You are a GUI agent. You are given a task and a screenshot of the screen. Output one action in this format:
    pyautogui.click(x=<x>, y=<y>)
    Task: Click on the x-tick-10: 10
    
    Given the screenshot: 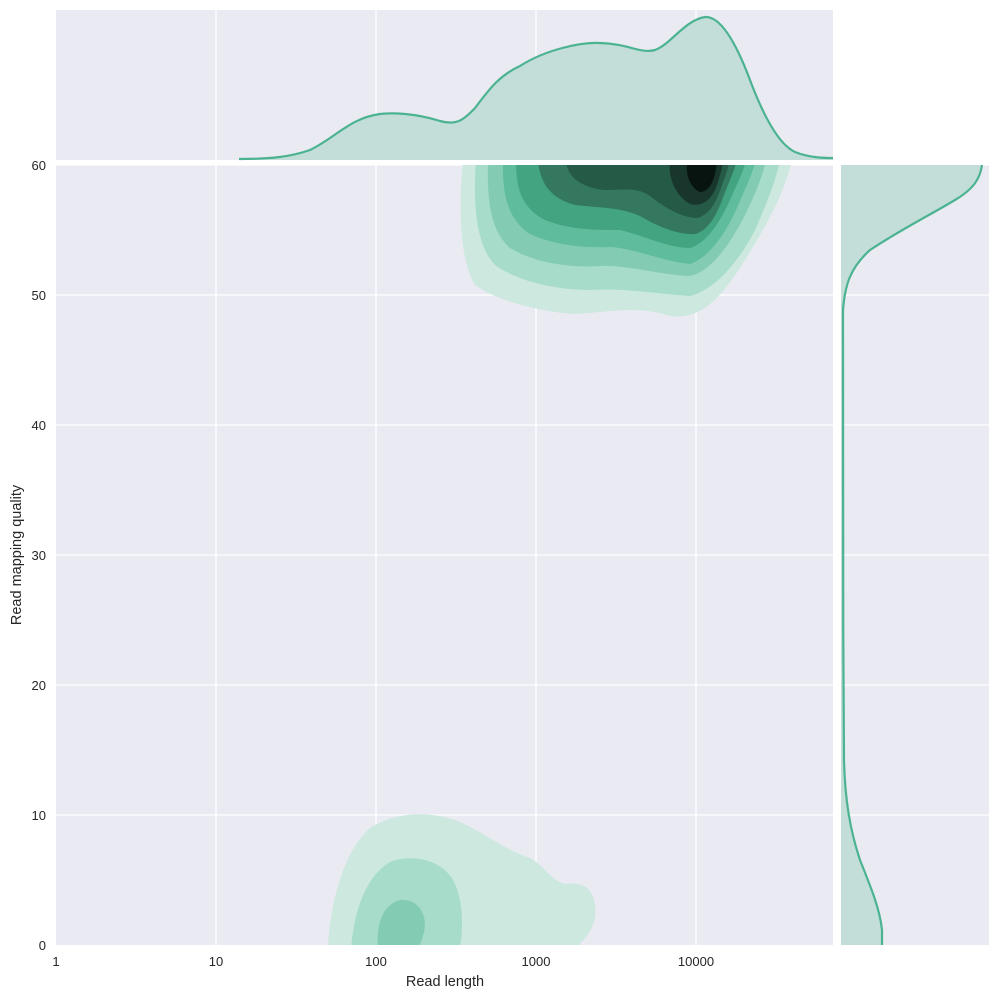 What is the action you would take?
    pyautogui.click(x=216, y=961)
    